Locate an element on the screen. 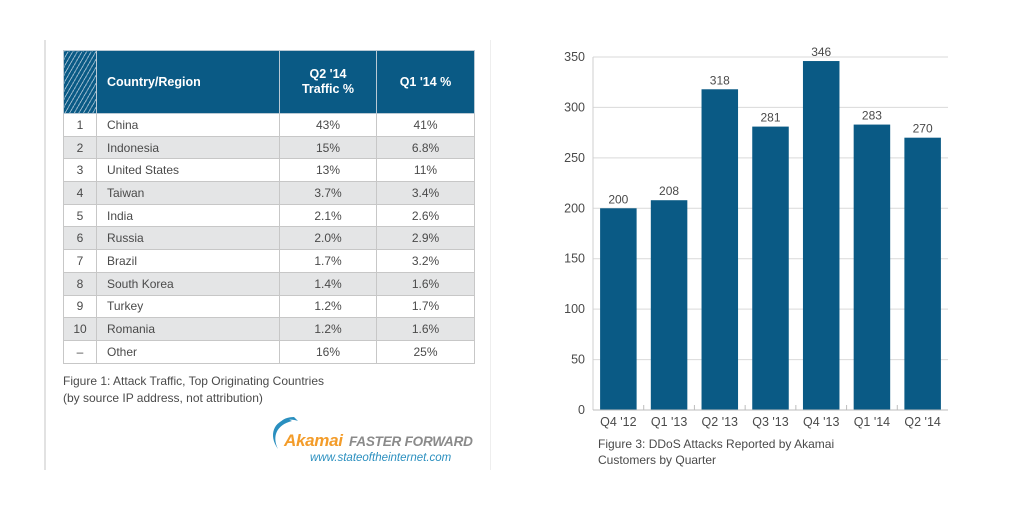 This screenshot has width=1024, height=512. q1-traffic-cell: 41% is located at coordinates (425, 125).